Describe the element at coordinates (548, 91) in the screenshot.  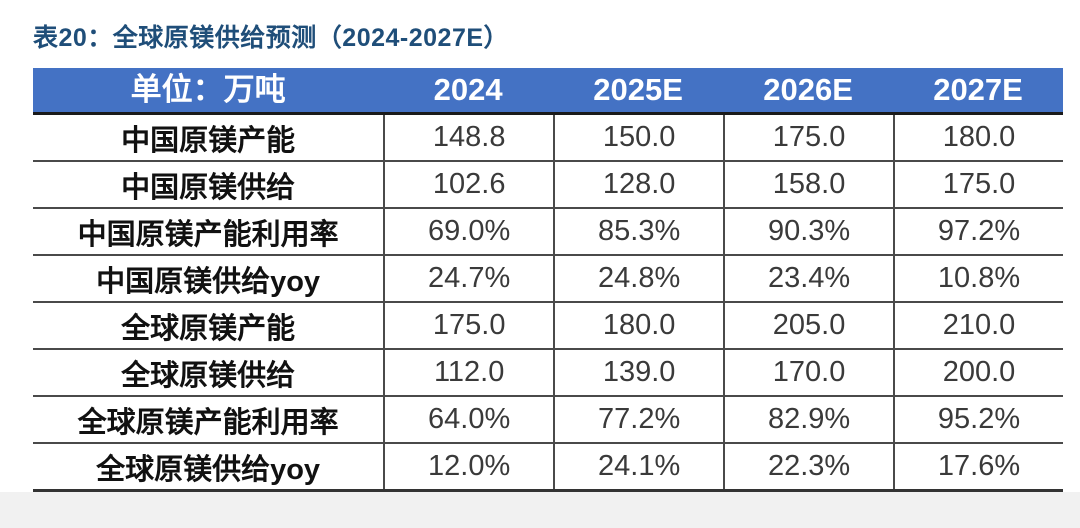
I see `table-header-row: 单位：万吨 2024 2025E 2026E 2027E` at that location.